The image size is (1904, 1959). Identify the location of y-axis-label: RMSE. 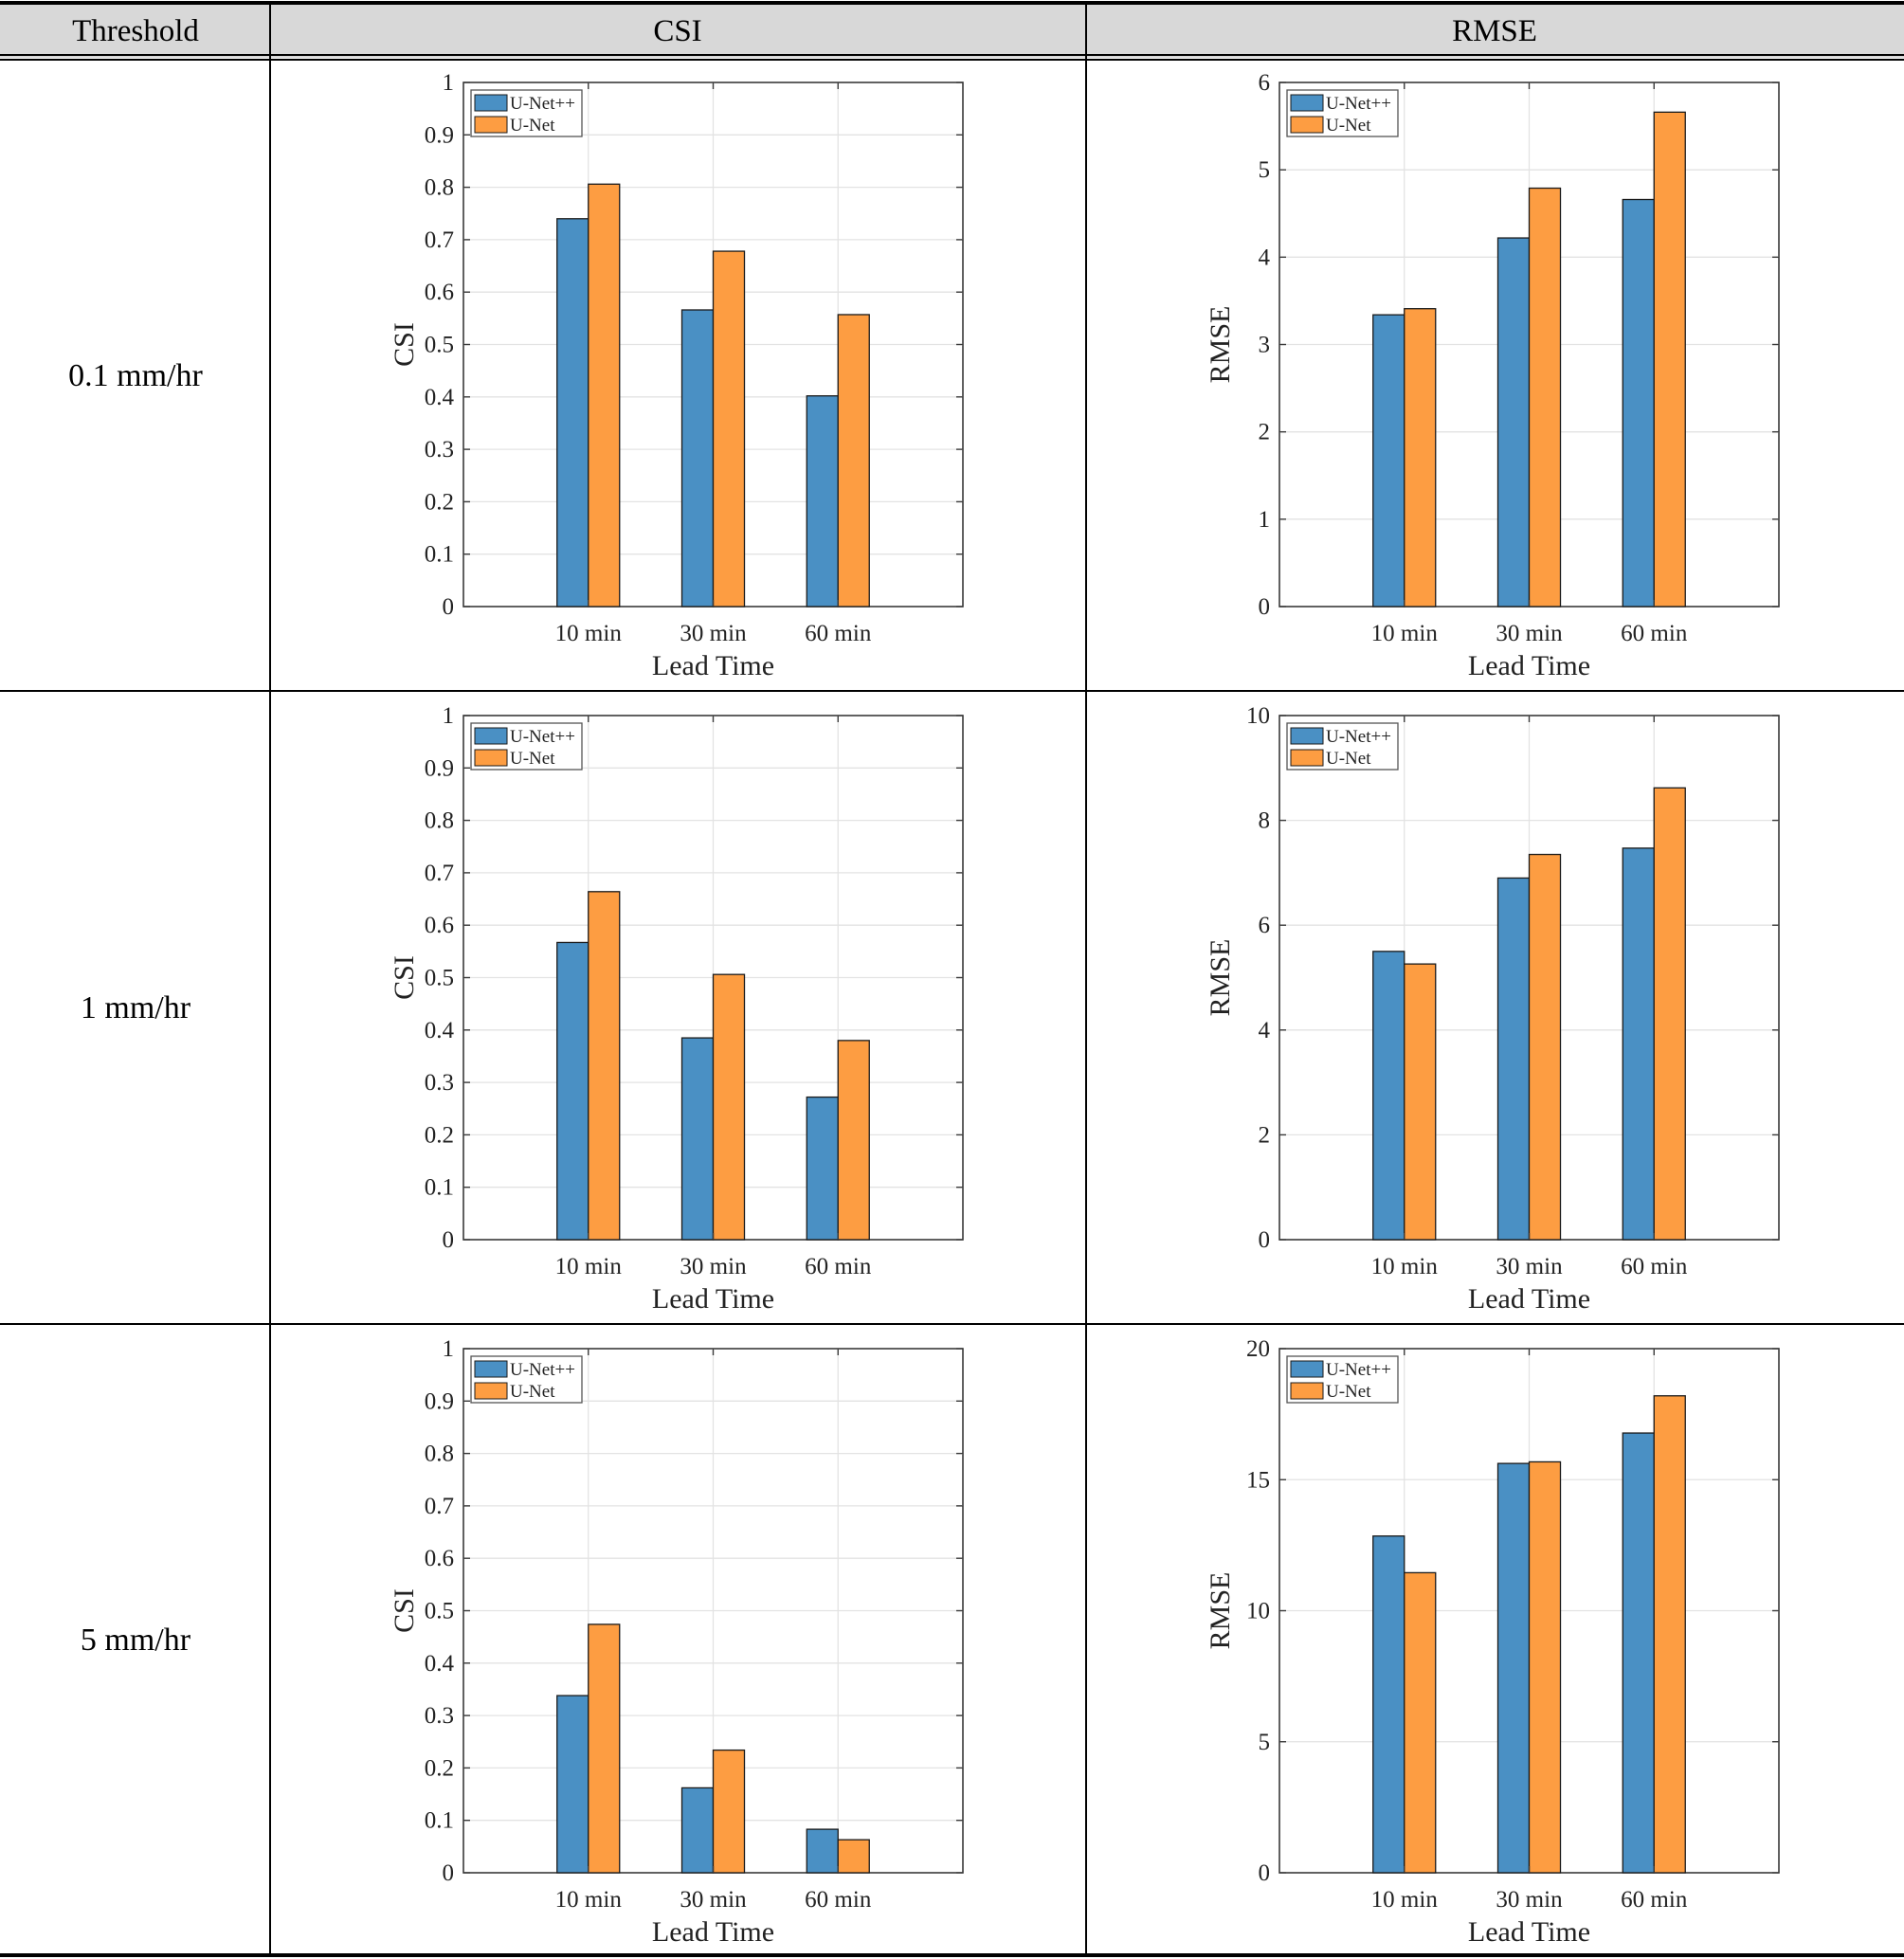
(1220, 345).